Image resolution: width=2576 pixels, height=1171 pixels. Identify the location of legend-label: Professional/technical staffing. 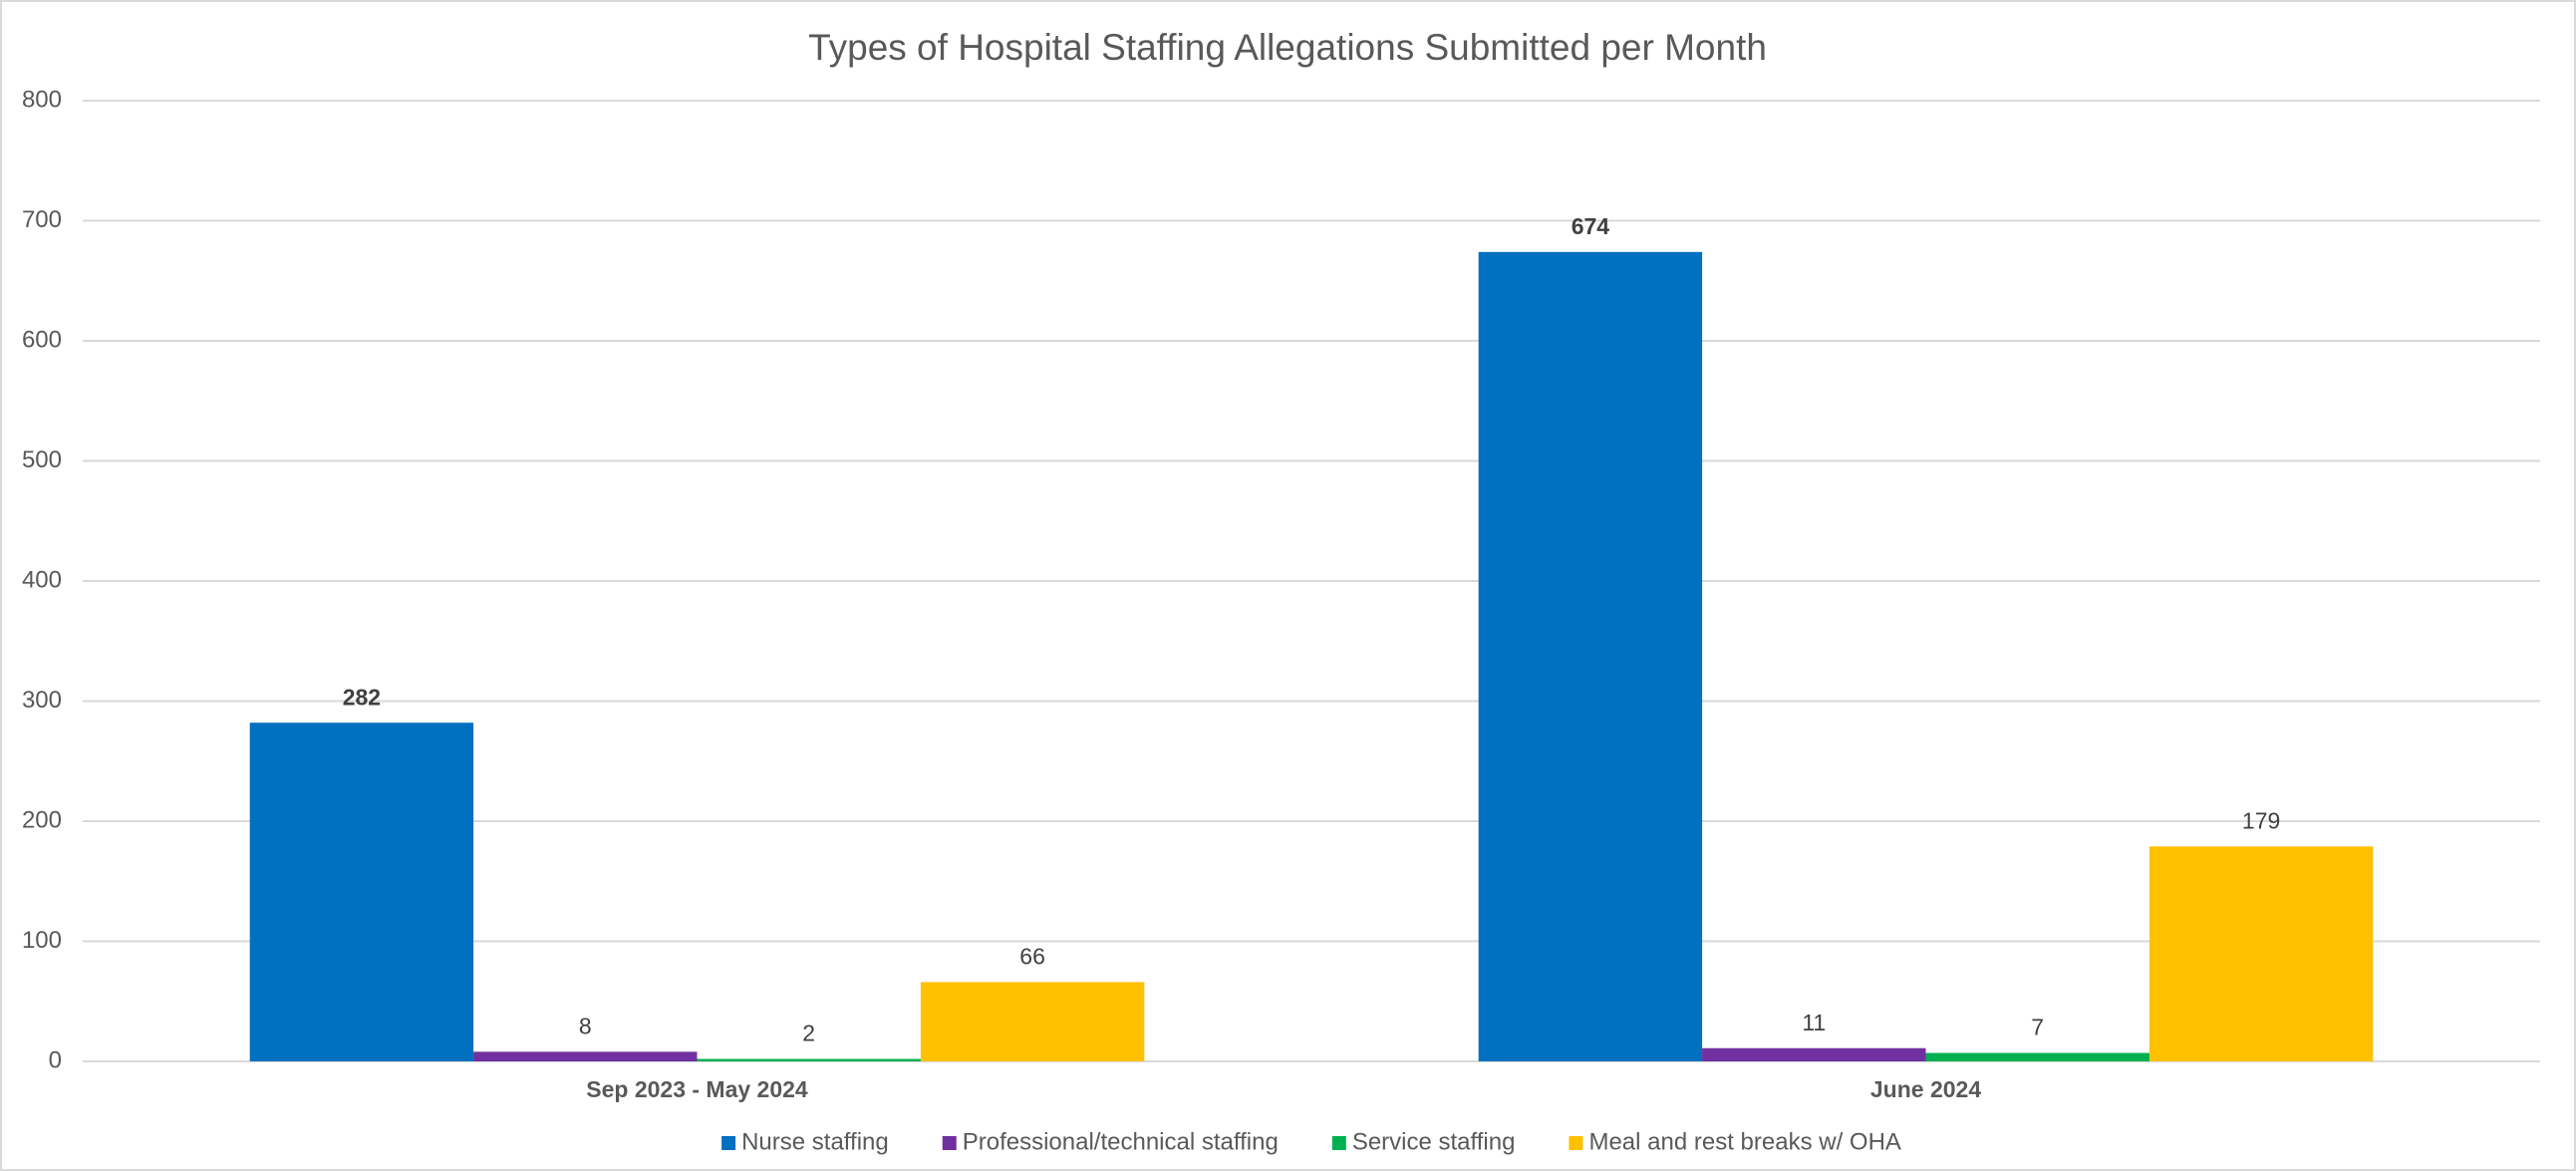
(1121, 1141).